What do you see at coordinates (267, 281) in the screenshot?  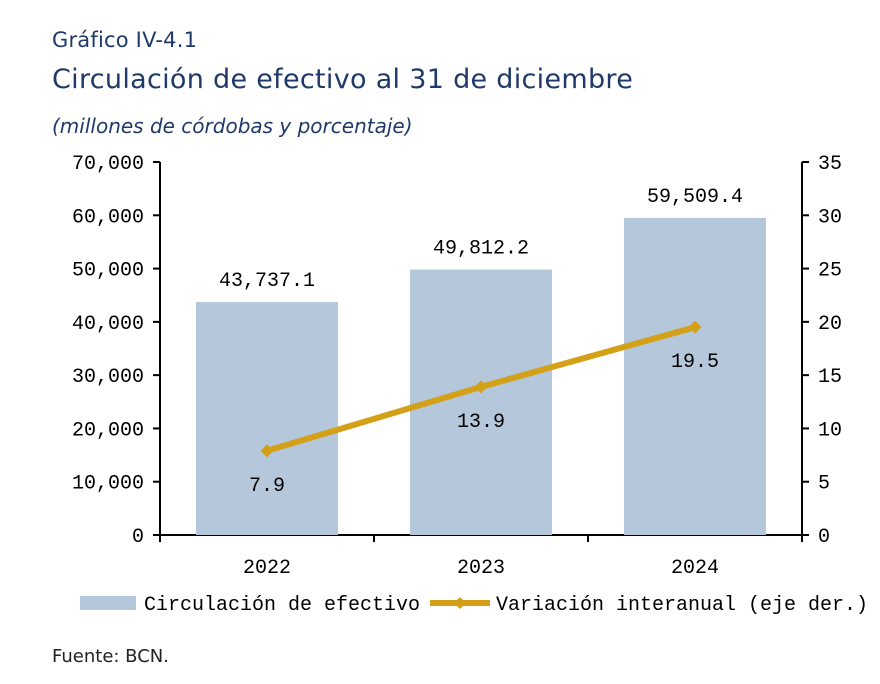 I see `bar-value-label: 43,737.1` at bounding box center [267, 281].